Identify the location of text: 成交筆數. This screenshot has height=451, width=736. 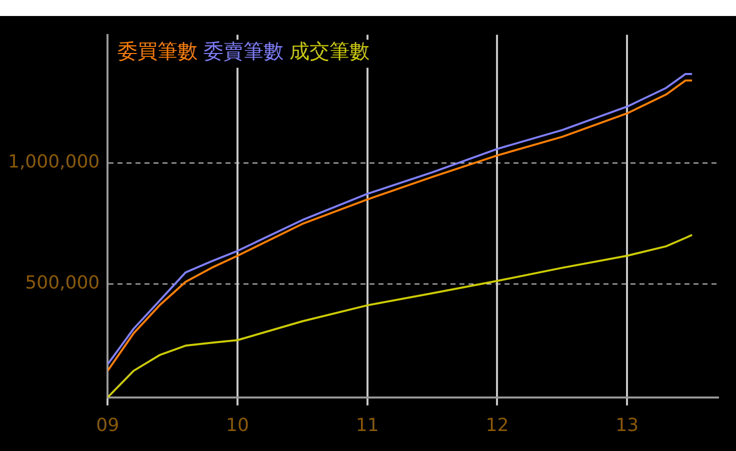
(330, 51).